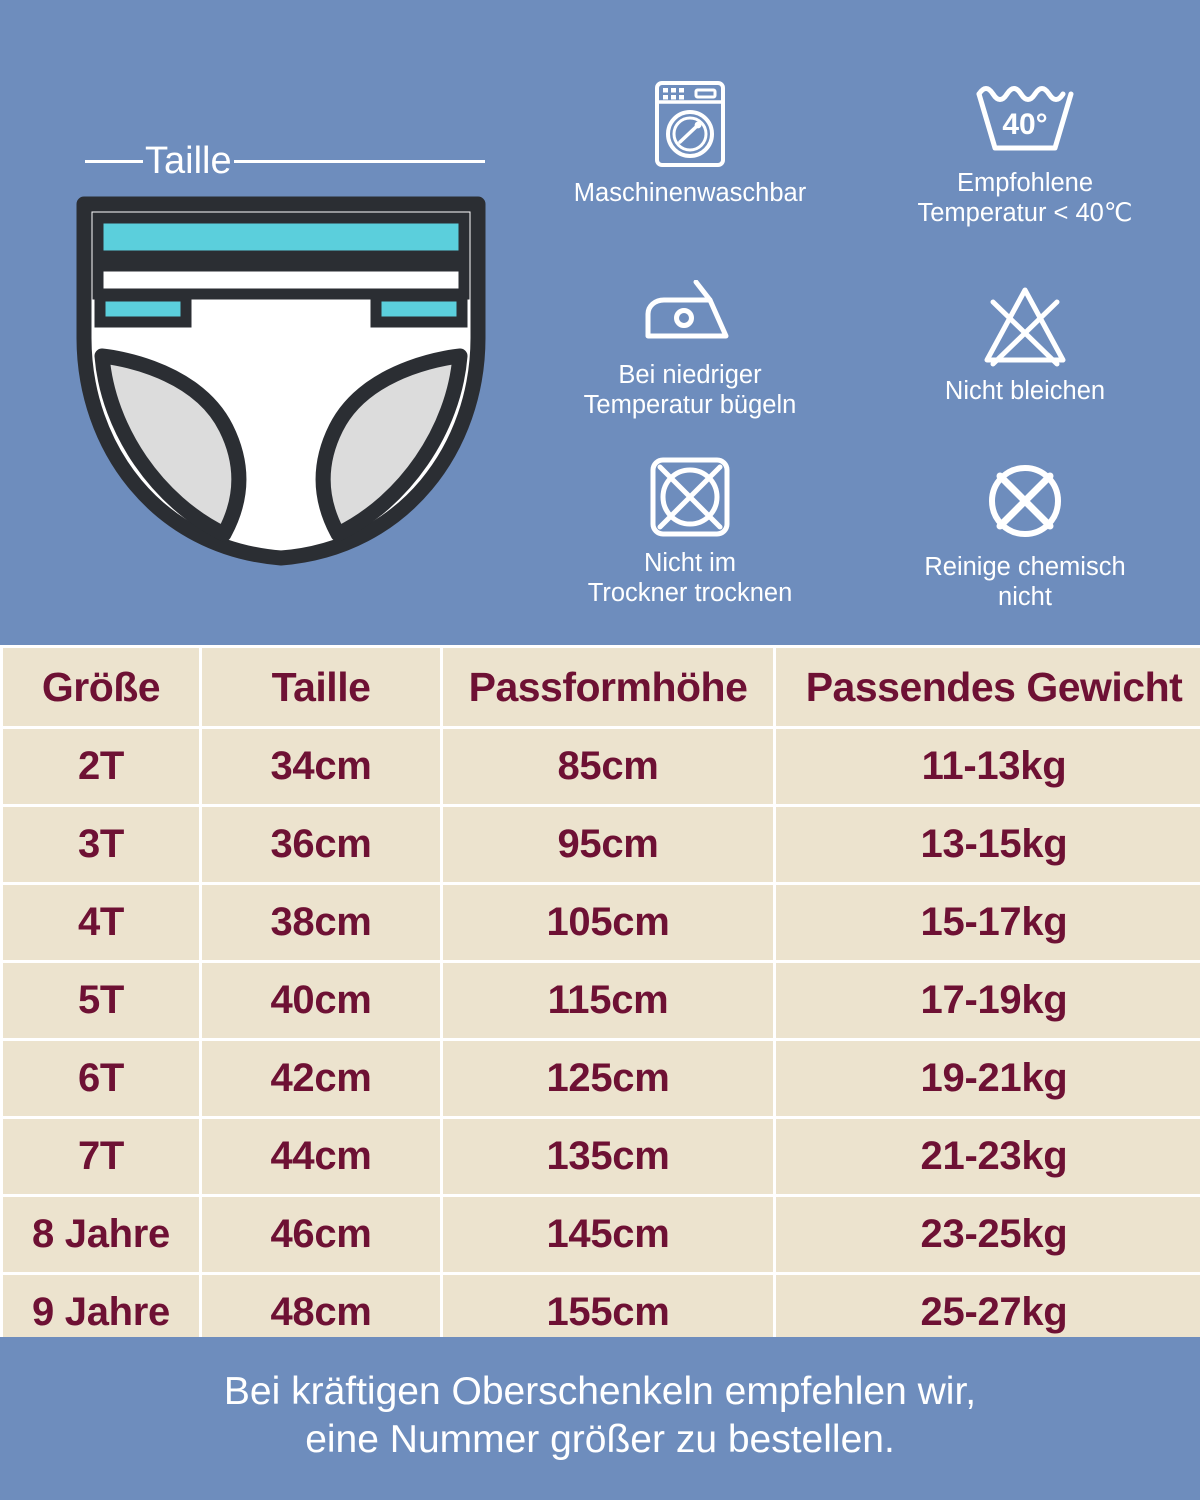 The height and width of the screenshot is (1500, 1200). Describe the element at coordinates (608, 844) in the screenshot. I see `cell-height: 95cm` at that location.